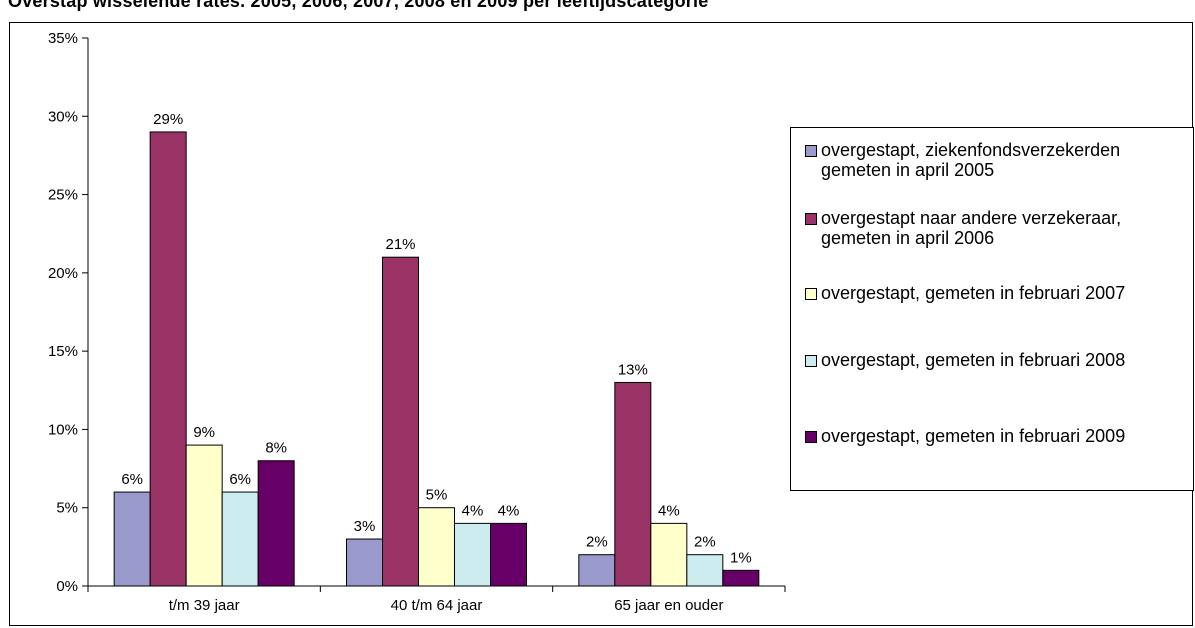  I want to click on data-label: 21%, so click(400, 244).